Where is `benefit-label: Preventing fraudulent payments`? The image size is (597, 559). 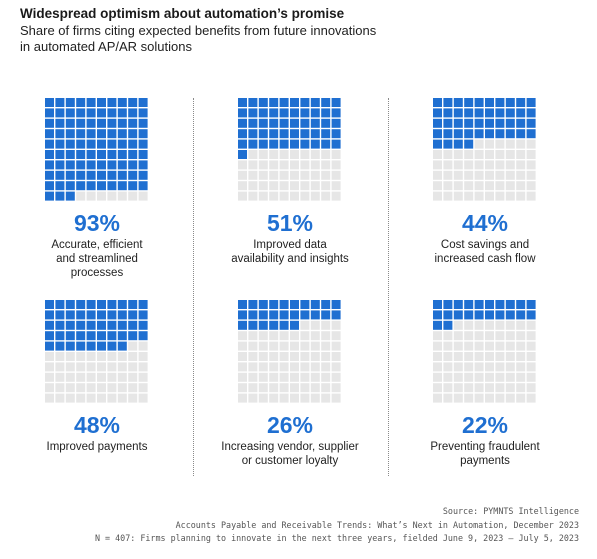 benefit-label: Preventing fraudulent payments is located at coordinates (485, 454).